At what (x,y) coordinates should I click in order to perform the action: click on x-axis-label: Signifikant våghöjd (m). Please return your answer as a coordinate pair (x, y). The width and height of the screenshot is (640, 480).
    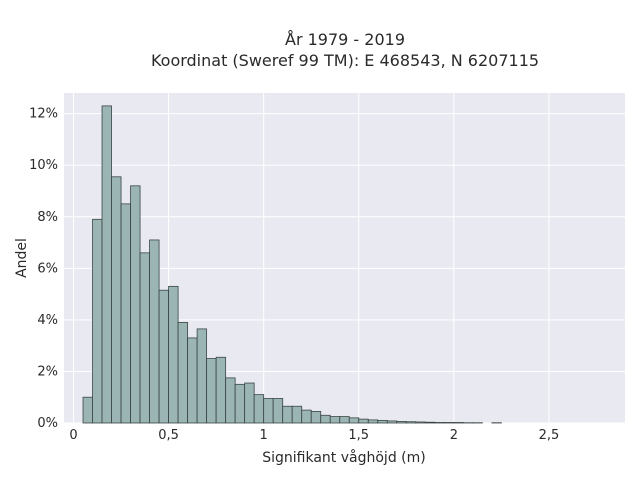
    Looking at the image, I should click on (343, 457).